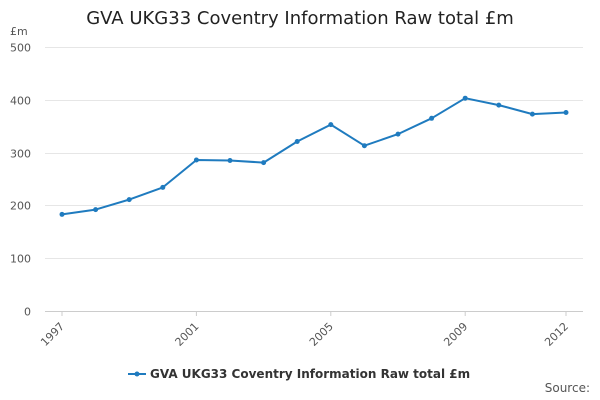 The height and width of the screenshot is (400, 600). I want to click on source-label: Source:, so click(567, 388).